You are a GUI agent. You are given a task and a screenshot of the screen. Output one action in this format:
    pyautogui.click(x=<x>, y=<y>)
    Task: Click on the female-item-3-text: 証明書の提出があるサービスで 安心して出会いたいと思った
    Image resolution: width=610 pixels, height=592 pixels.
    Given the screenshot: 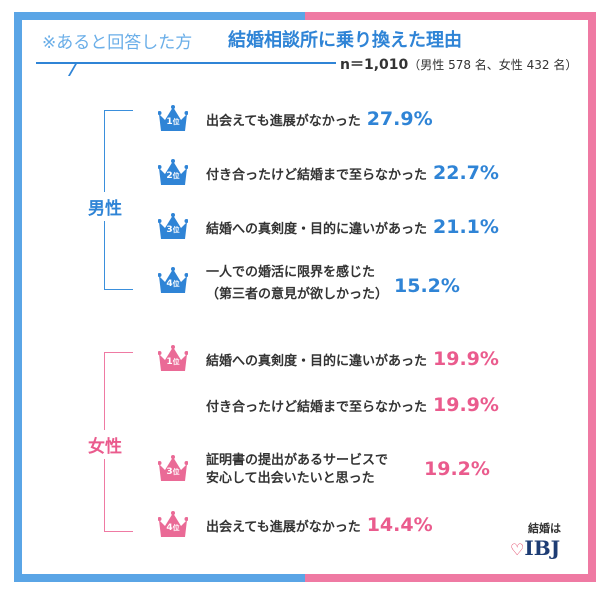 What is the action you would take?
    pyautogui.click(x=297, y=470)
    